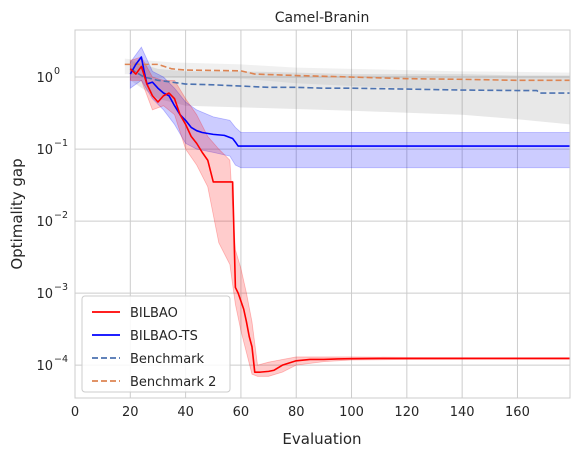  What do you see at coordinates (185, 412) in the screenshot?
I see `x-tick-label: 40` at bounding box center [185, 412].